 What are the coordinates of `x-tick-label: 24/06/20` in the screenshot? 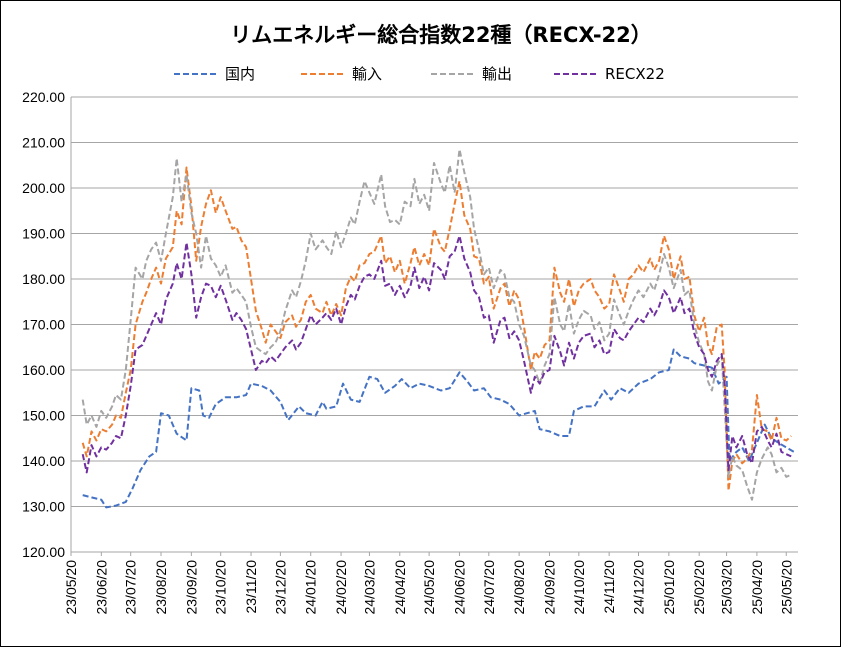 It's located at (459, 587).